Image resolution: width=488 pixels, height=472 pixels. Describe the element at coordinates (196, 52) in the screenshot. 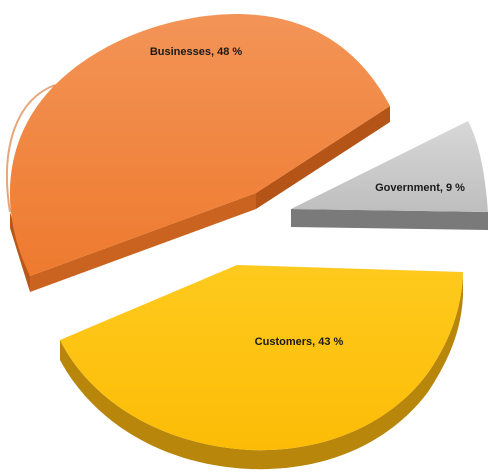

I see `label-businesses: Businesses, 48 %` at that location.